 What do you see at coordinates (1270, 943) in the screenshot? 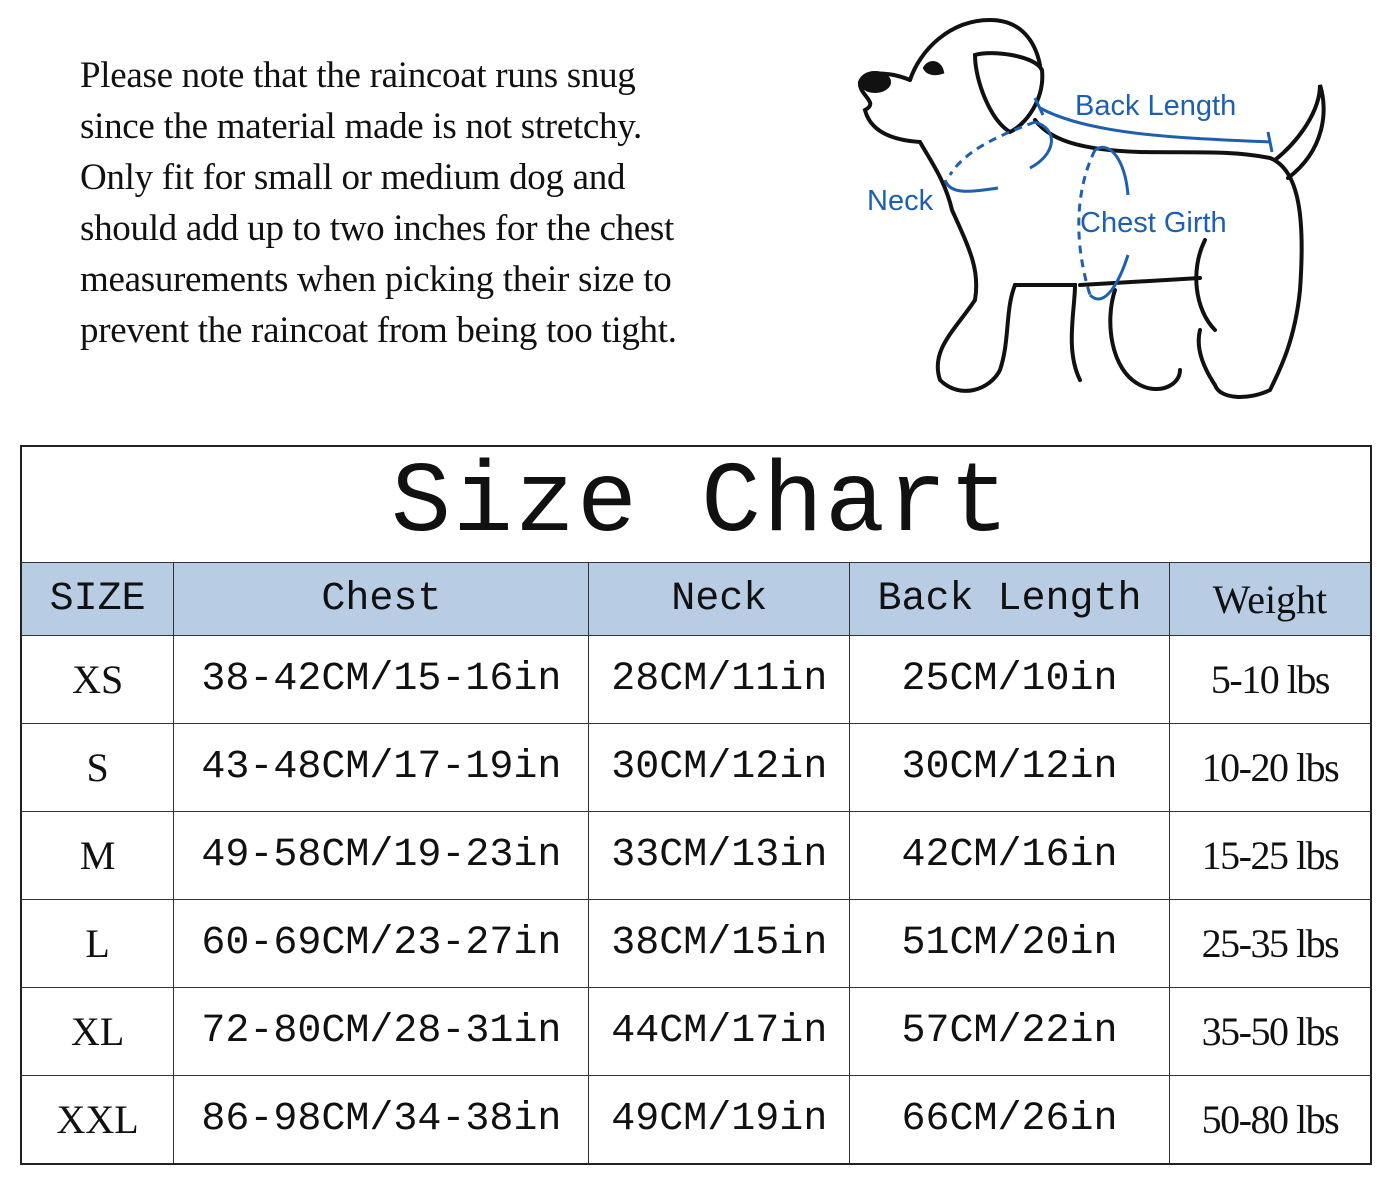
I see `cell-weight: 25-35 lbs` at bounding box center [1270, 943].